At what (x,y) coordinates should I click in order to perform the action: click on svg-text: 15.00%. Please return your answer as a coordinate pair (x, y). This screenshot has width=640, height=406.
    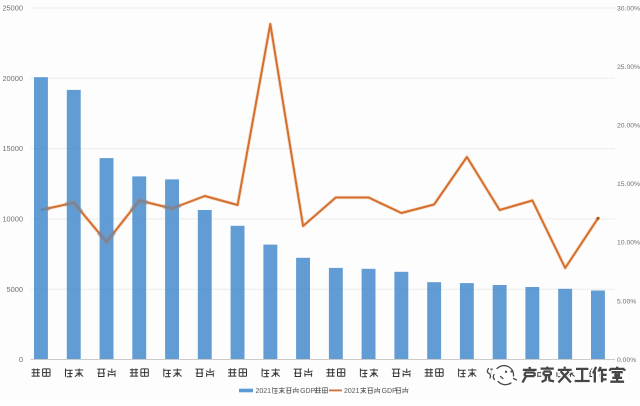
    Looking at the image, I should click on (628, 184).